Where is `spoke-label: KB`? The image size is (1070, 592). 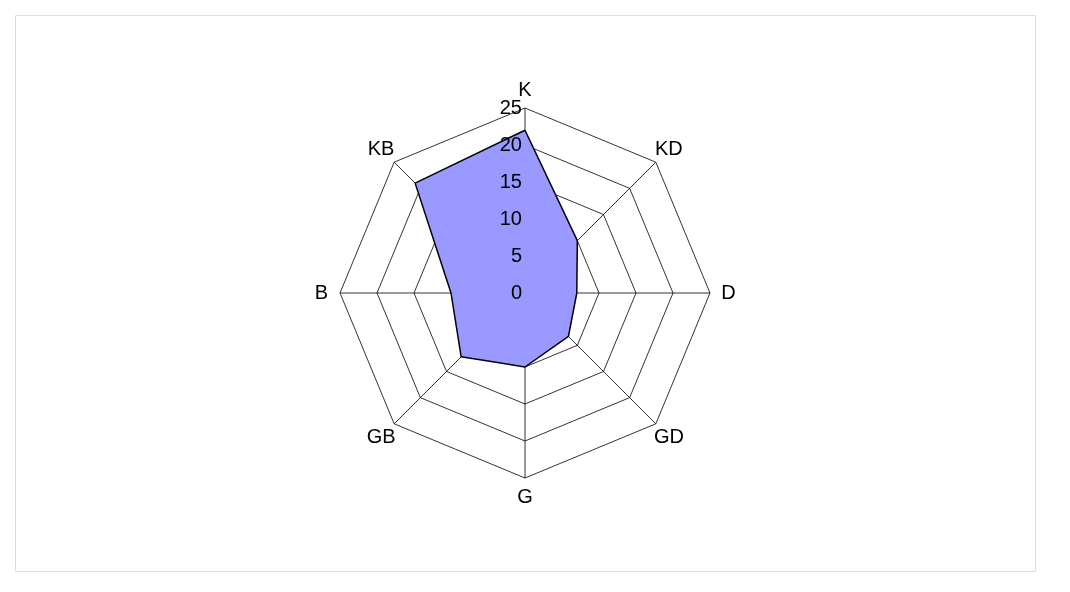
spoke-label: KB is located at coordinates (381, 148).